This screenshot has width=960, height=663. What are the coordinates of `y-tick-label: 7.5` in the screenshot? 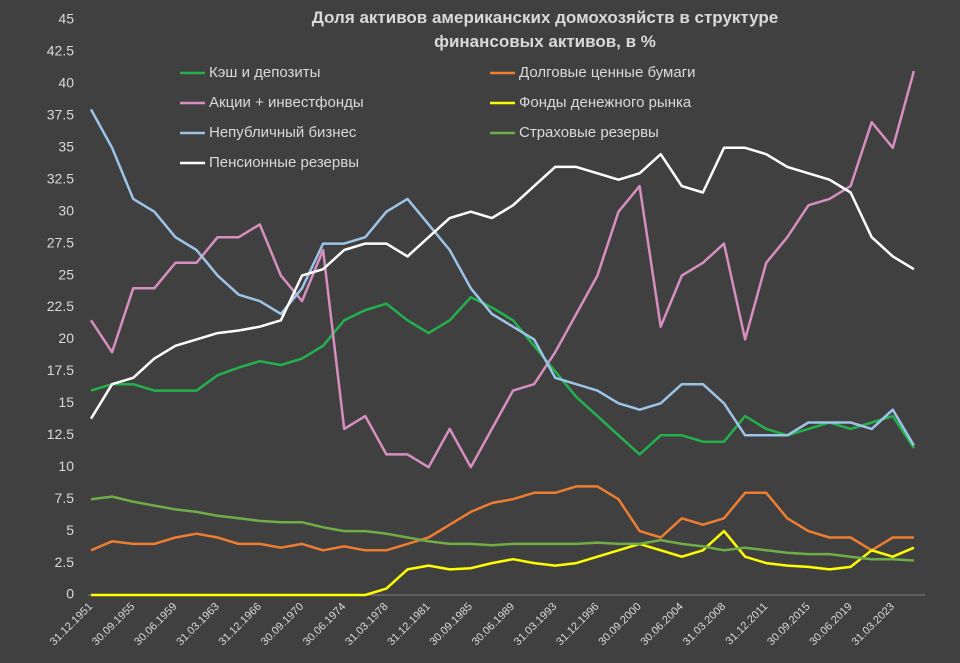 It's located at (65, 498).